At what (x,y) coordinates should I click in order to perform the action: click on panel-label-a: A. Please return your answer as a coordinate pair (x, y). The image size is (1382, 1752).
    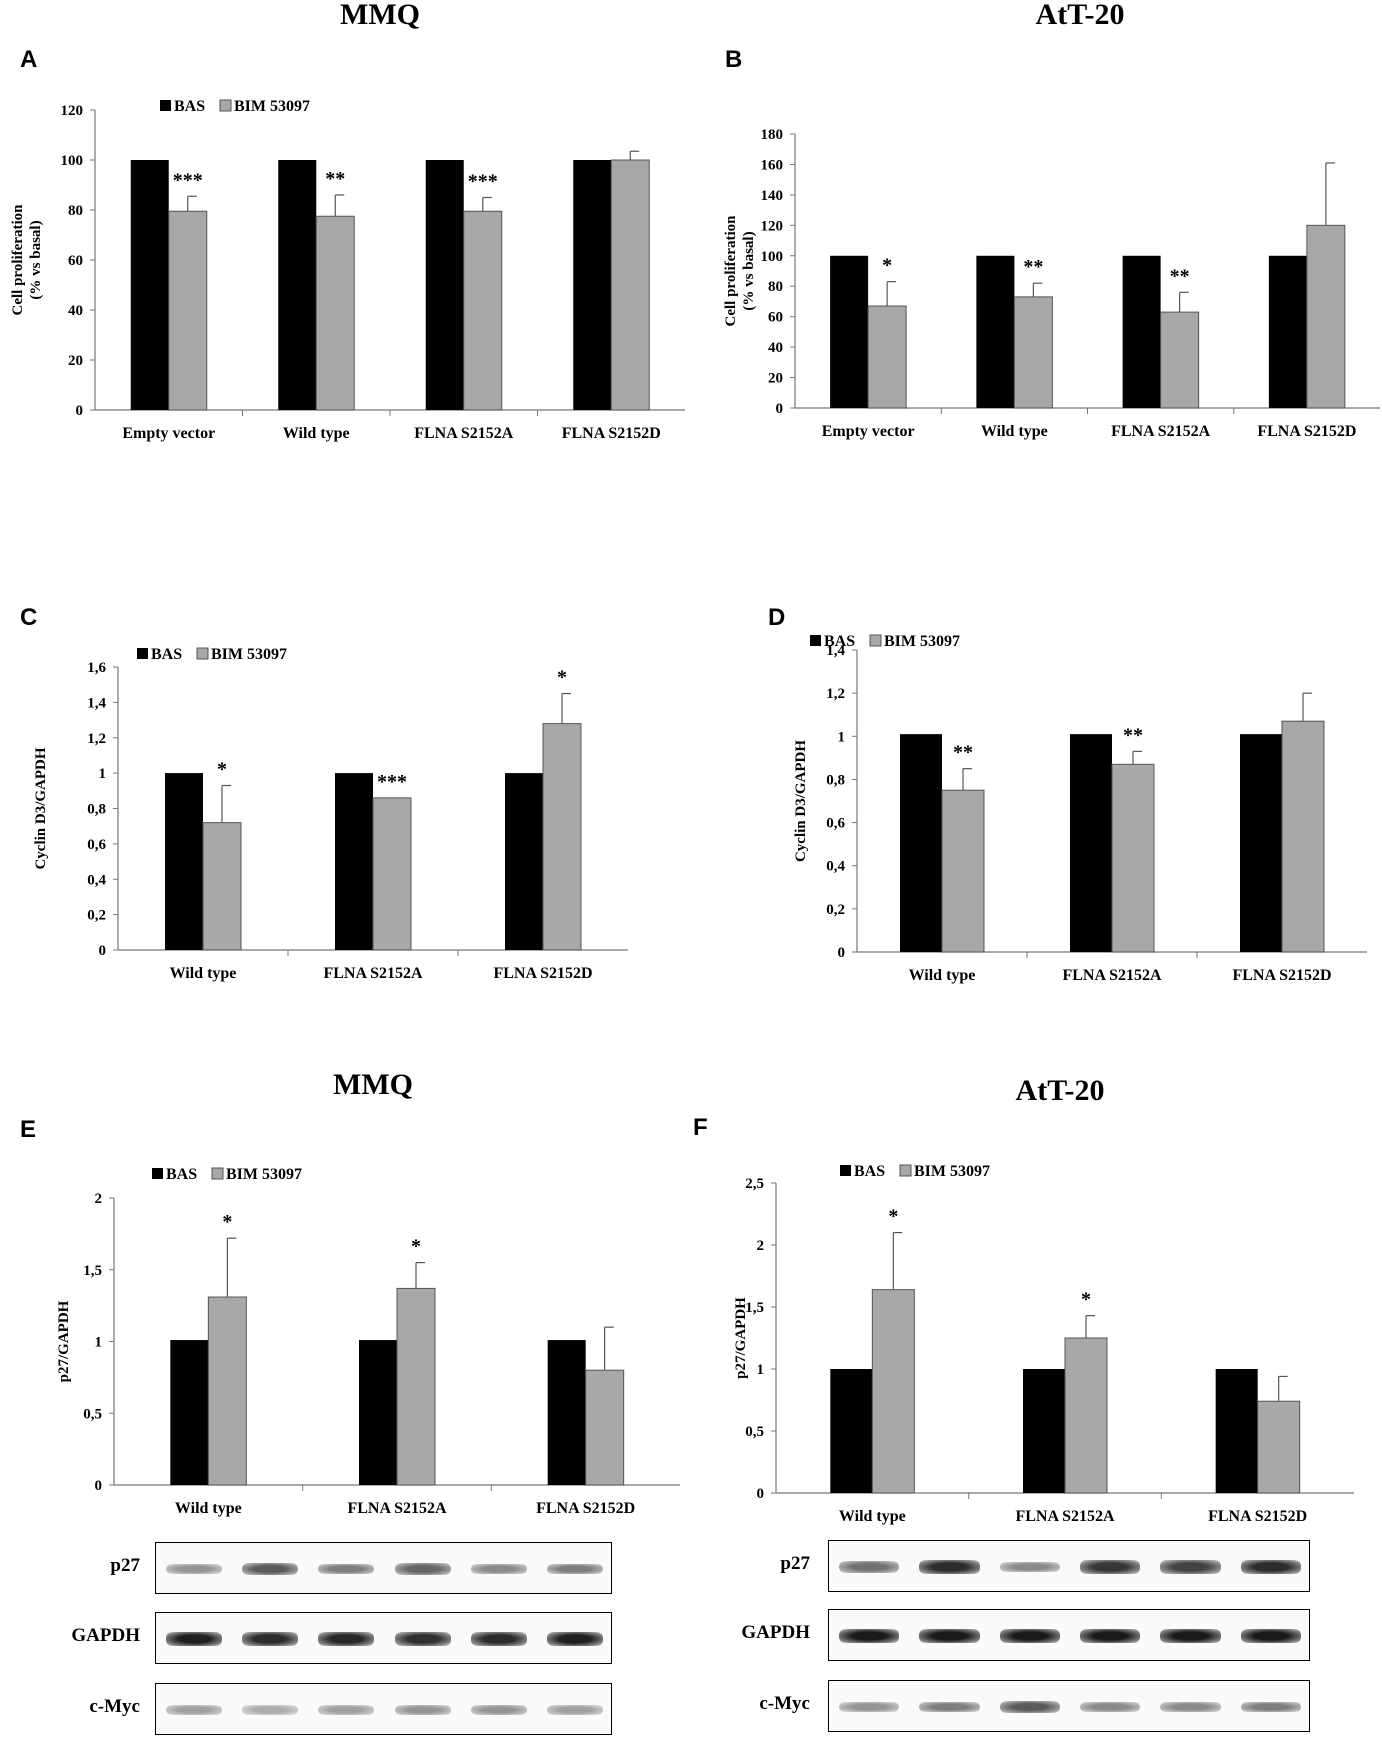
    Looking at the image, I should click on (29, 59).